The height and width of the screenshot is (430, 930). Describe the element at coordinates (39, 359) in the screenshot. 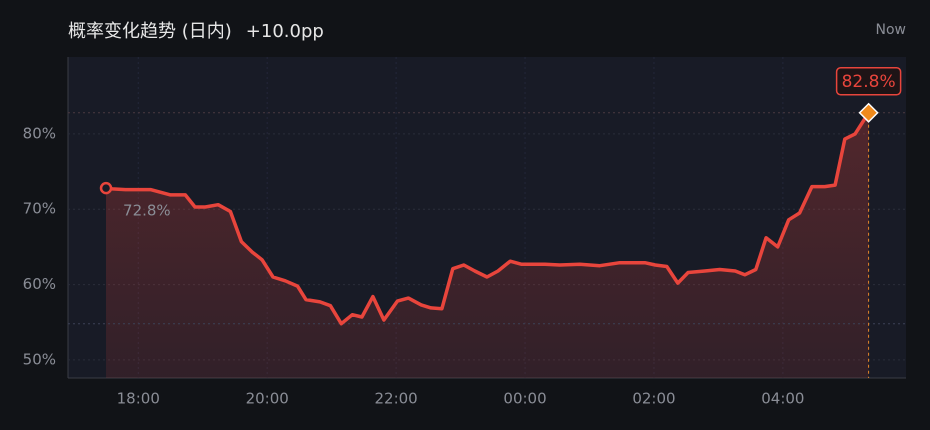

I see `y-tick-label: 50%` at that location.